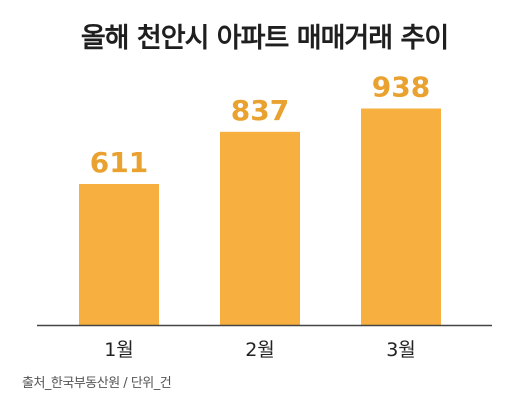  I want to click on x-tick-label-3: 3월, so click(401, 350).